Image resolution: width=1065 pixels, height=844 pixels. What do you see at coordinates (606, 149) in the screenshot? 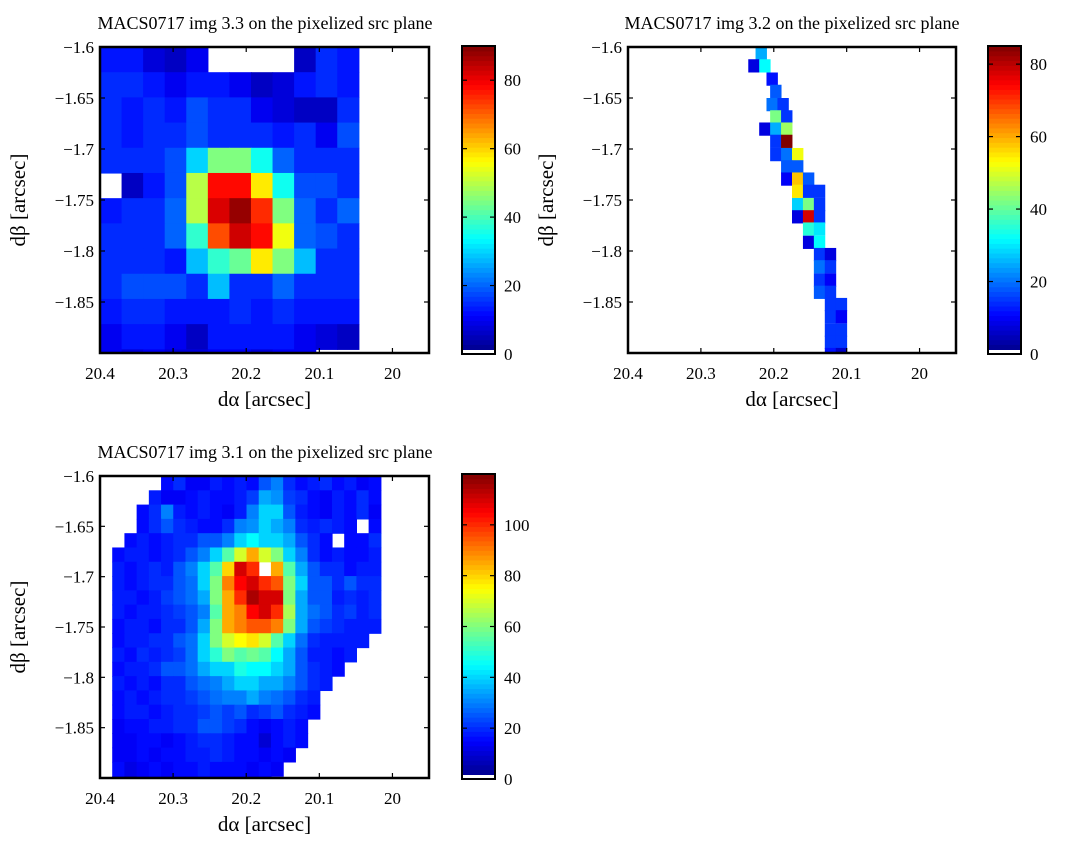
I see `y-tick-label: −1.7` at bounding box center [606, 149].